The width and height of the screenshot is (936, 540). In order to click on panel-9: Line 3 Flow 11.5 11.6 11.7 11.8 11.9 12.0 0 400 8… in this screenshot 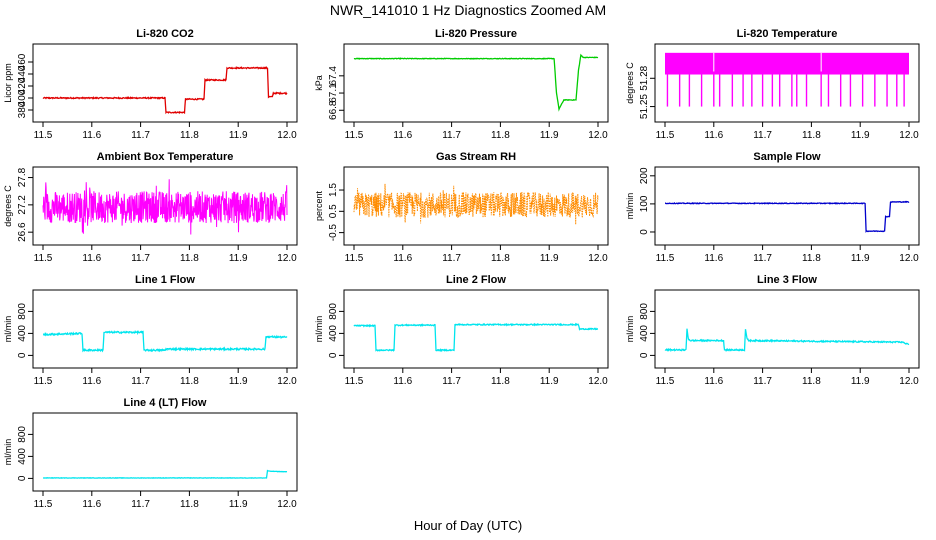, I will do `click(772, 330)`.